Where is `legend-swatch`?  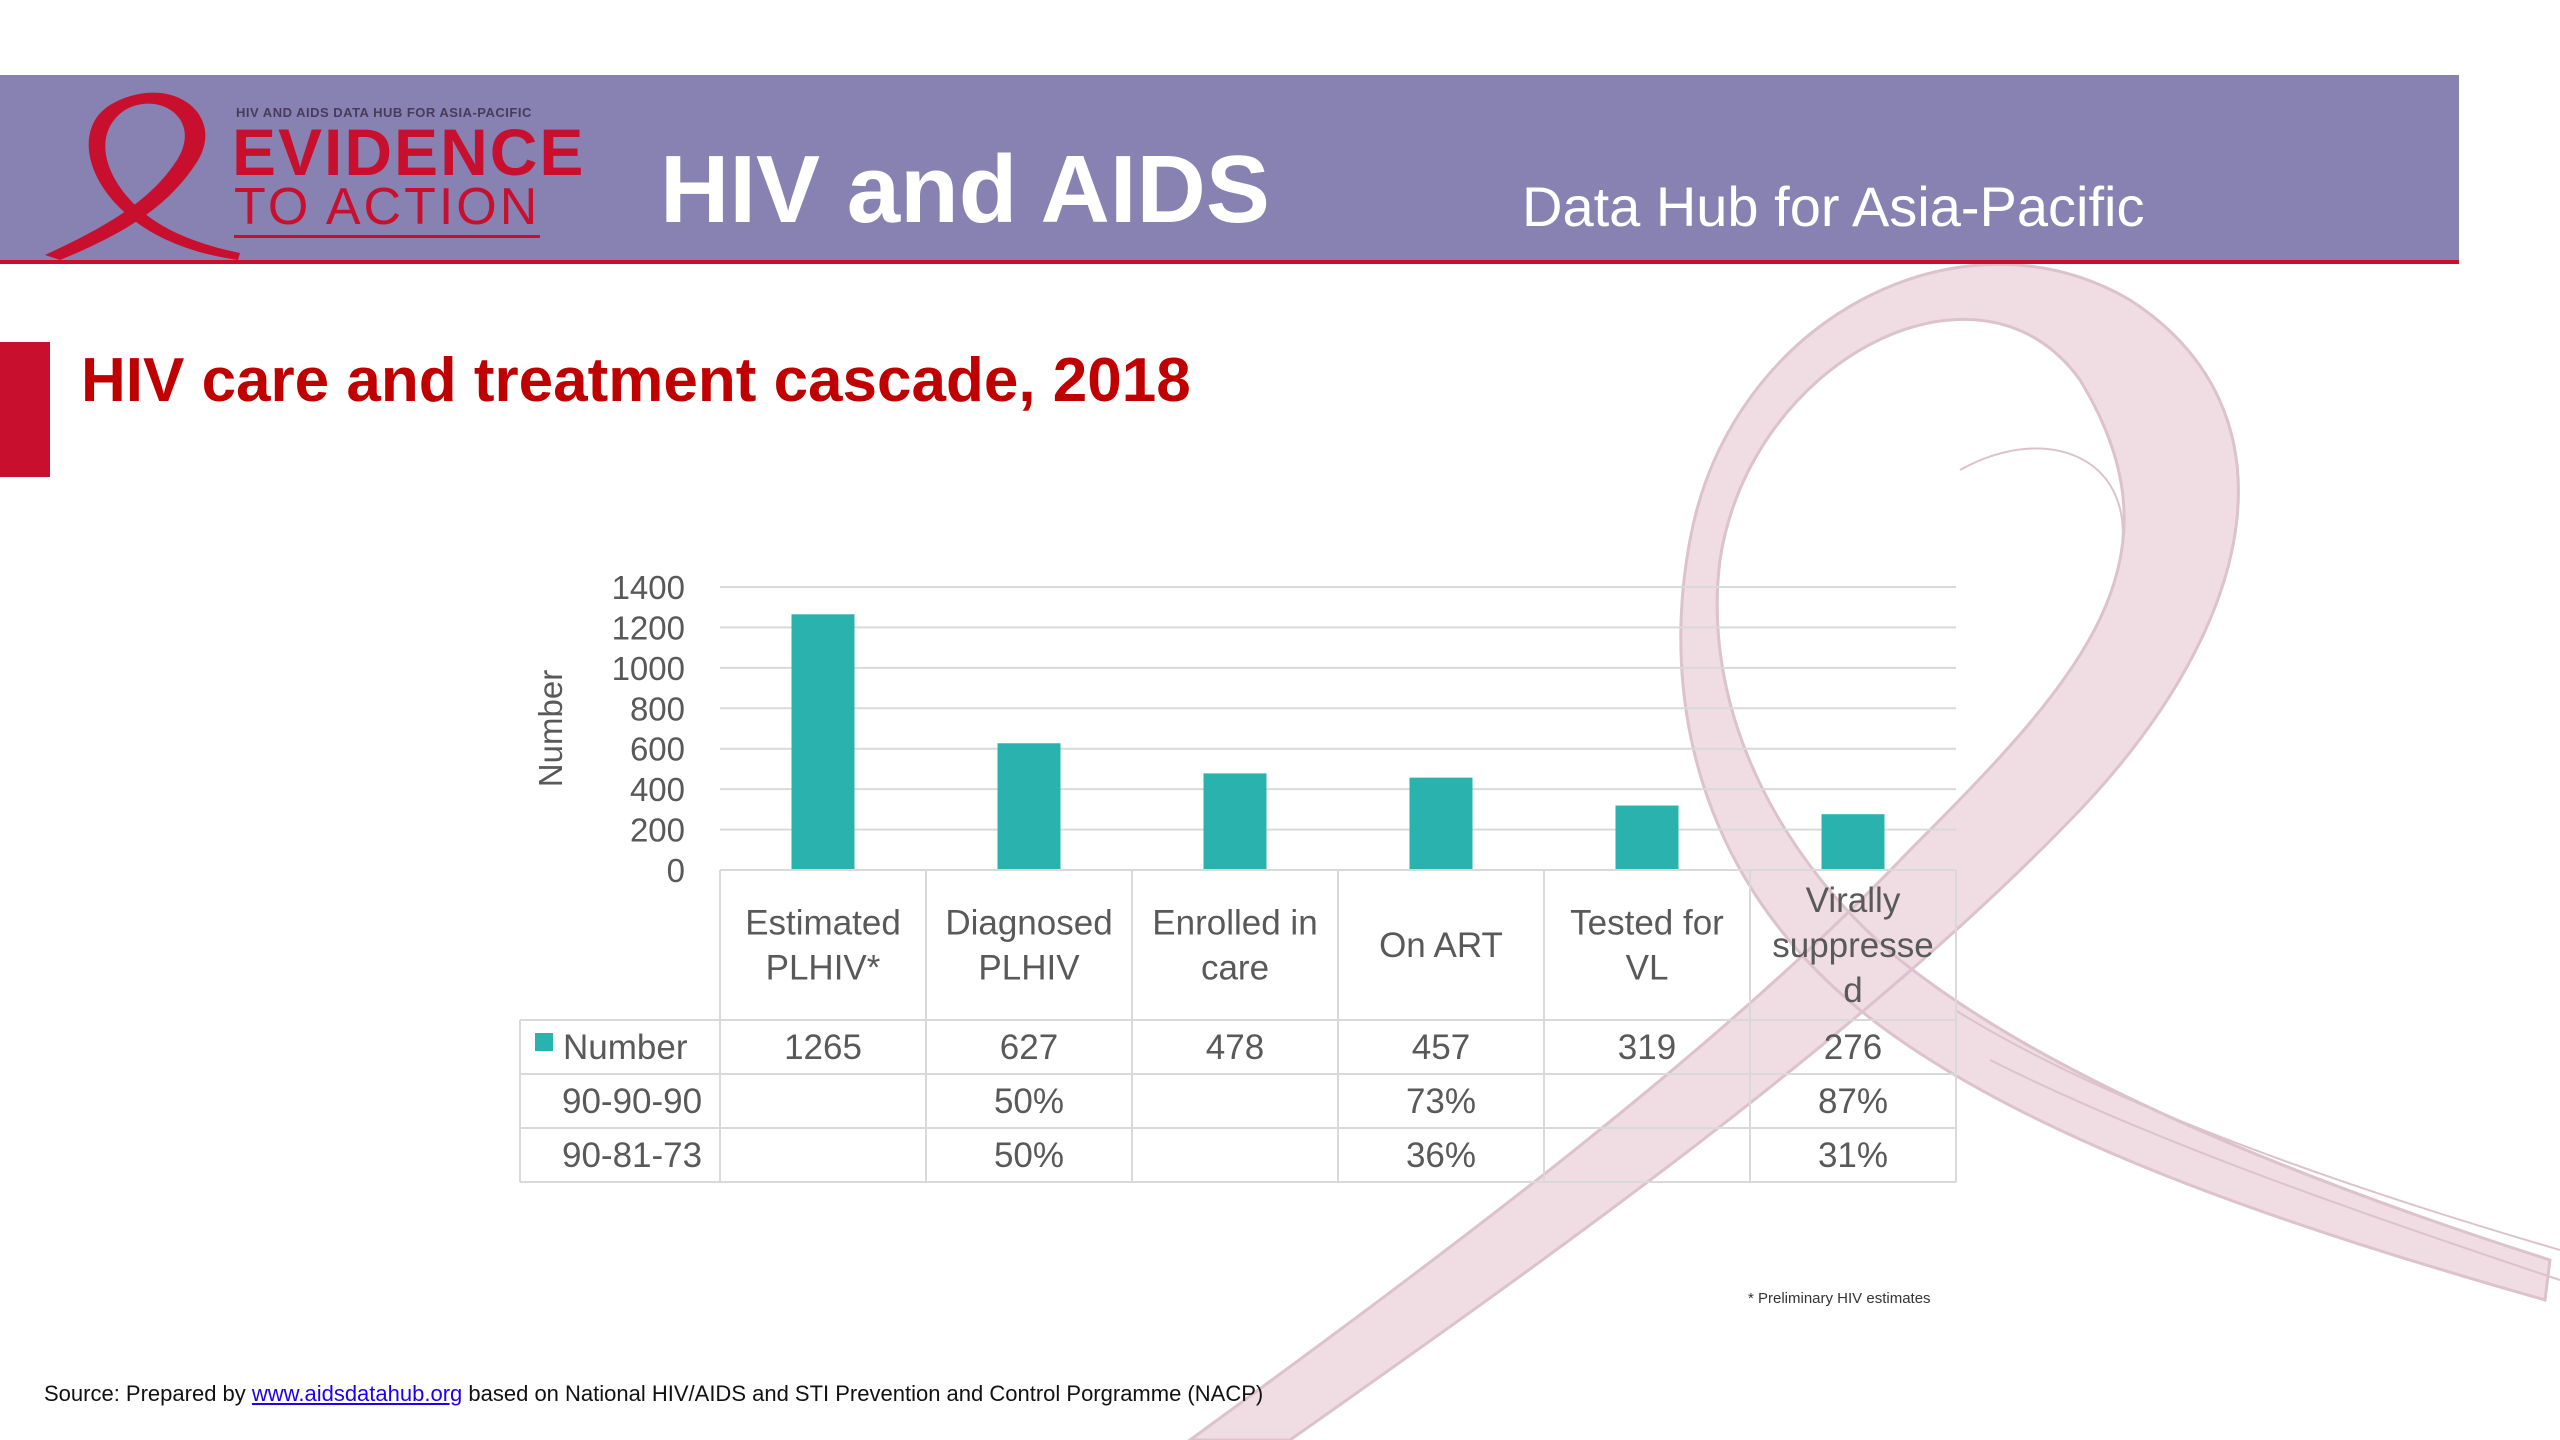
legend-swatch is located at coordinates (544, 1042).